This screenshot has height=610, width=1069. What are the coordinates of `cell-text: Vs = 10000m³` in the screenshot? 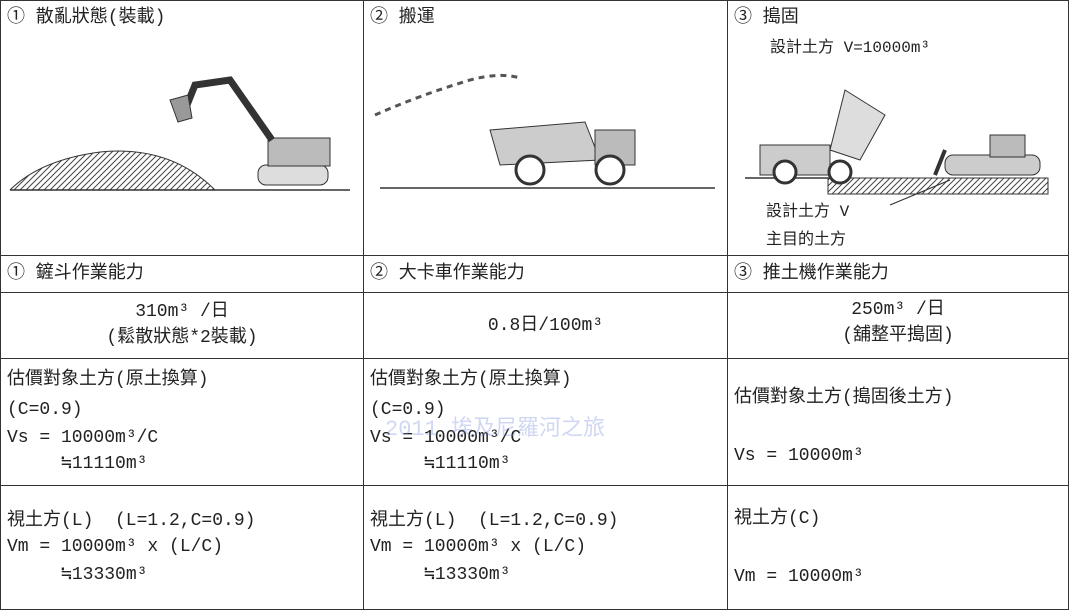 It's located at (799, 456).